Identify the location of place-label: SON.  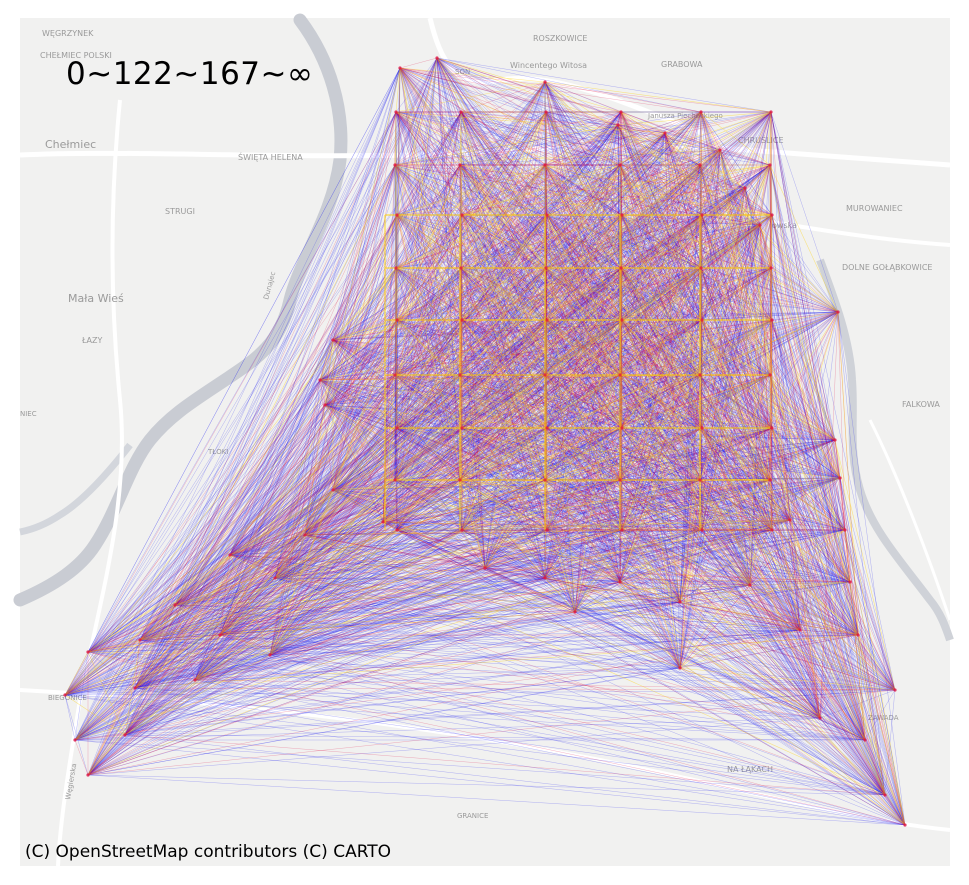
(462, 72).